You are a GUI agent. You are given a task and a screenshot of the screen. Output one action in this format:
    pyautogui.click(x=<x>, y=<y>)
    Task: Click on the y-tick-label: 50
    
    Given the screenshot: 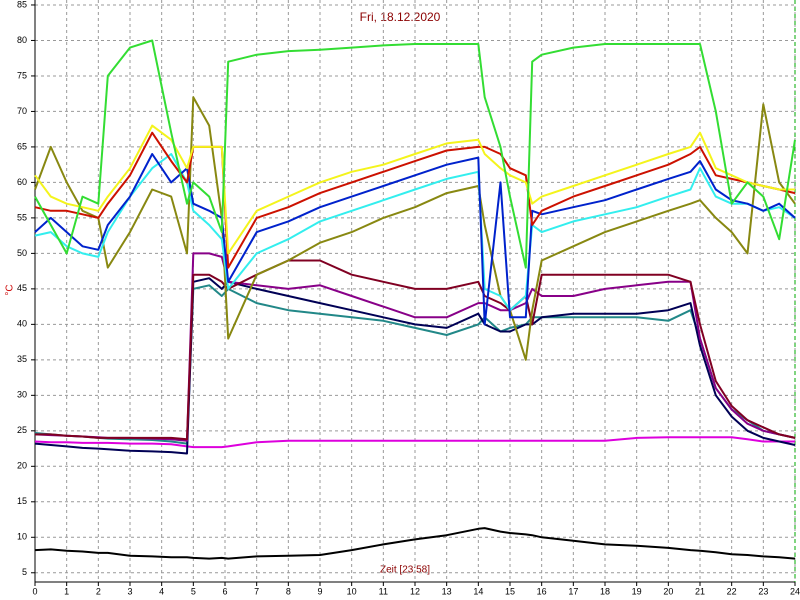 What is the action you would take?
    pyautogui.click(x=22, y=253)
    